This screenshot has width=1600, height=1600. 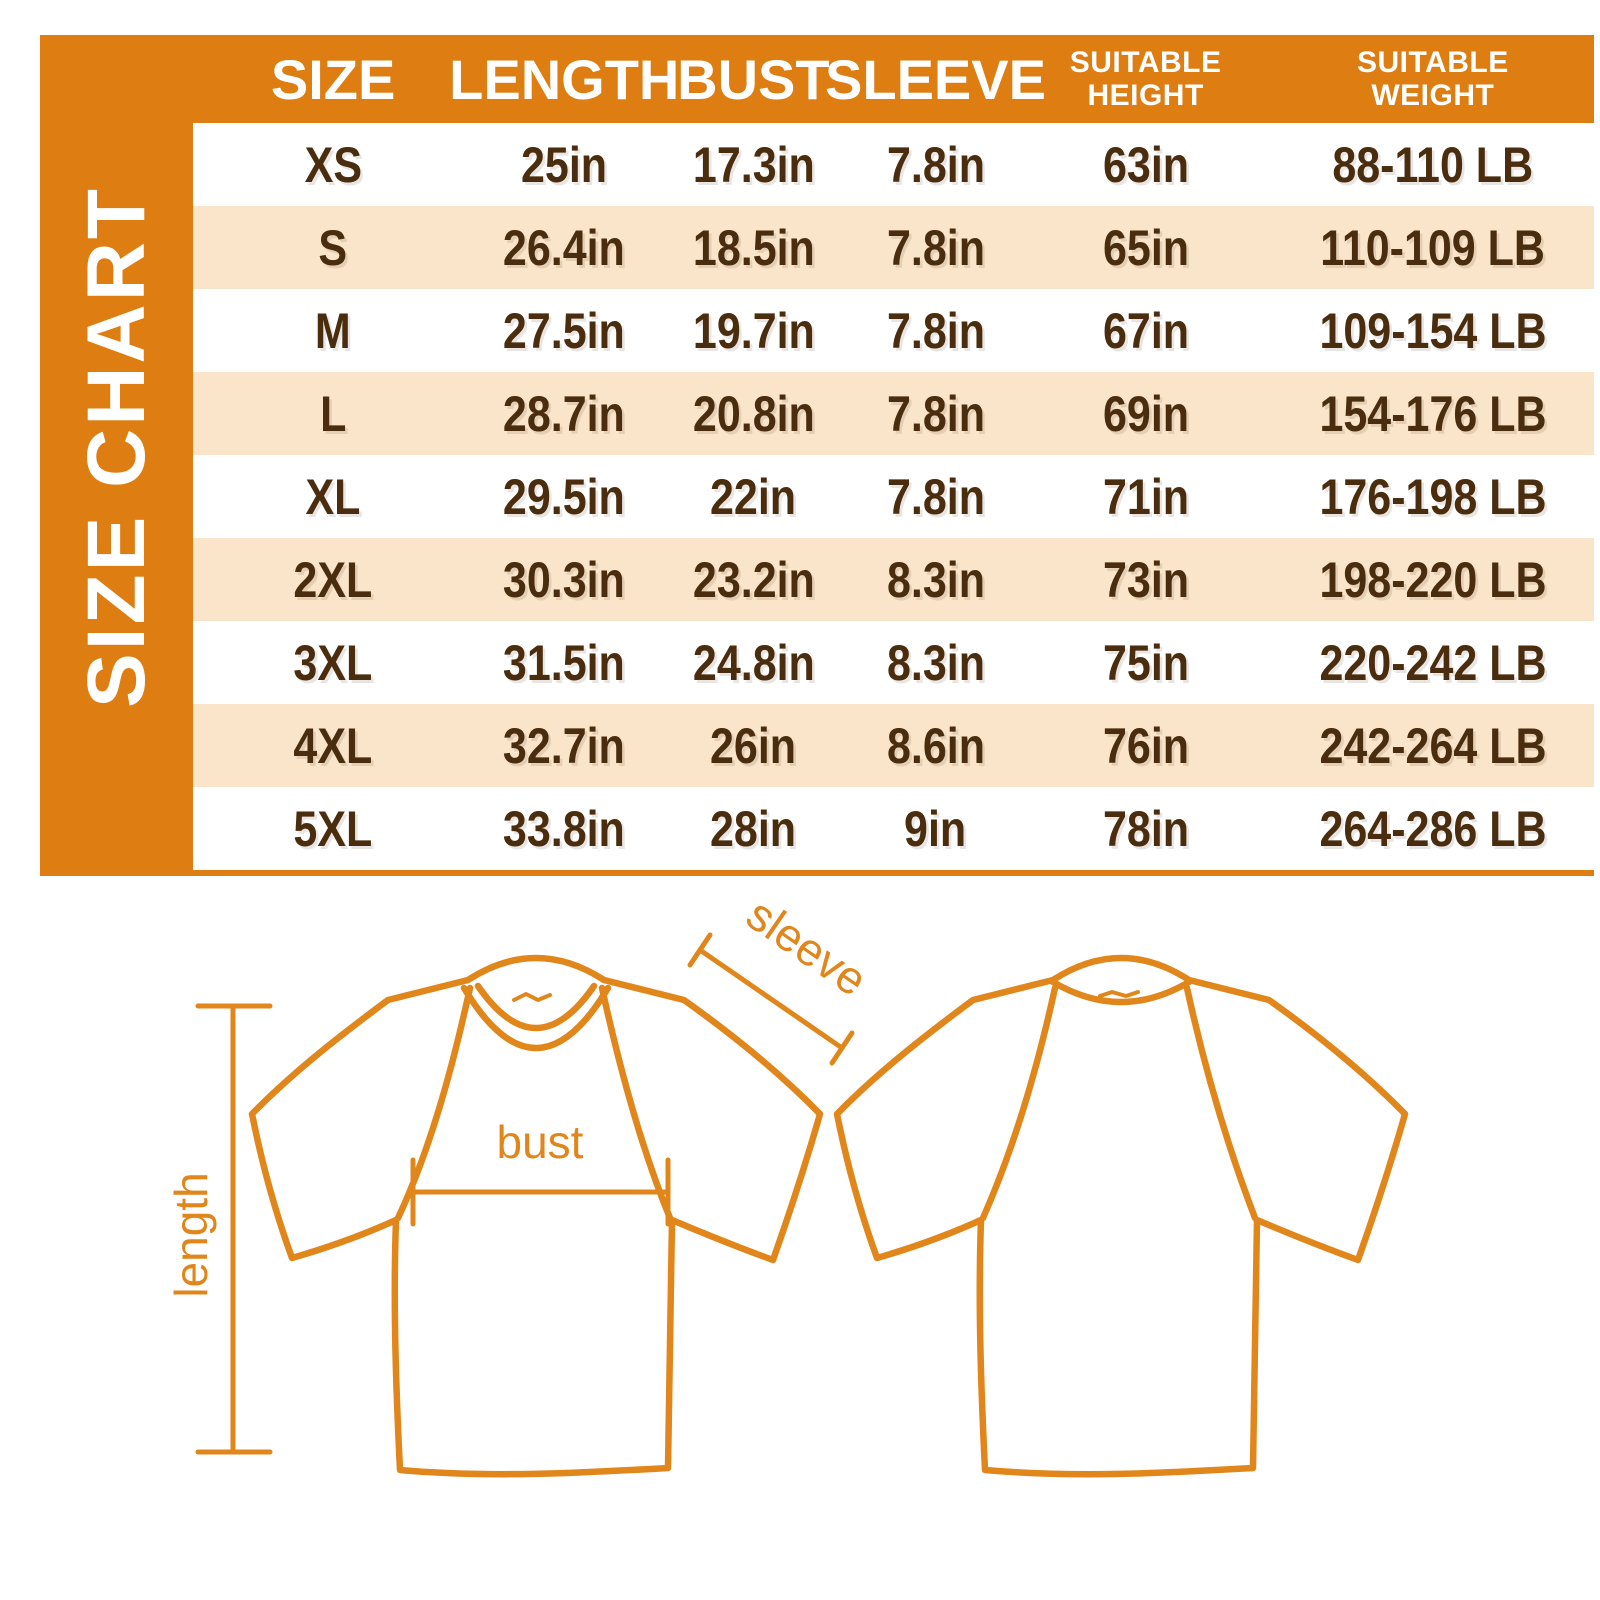 I want to click on cell-bust: 23.2in, so click(x=753, y=579).